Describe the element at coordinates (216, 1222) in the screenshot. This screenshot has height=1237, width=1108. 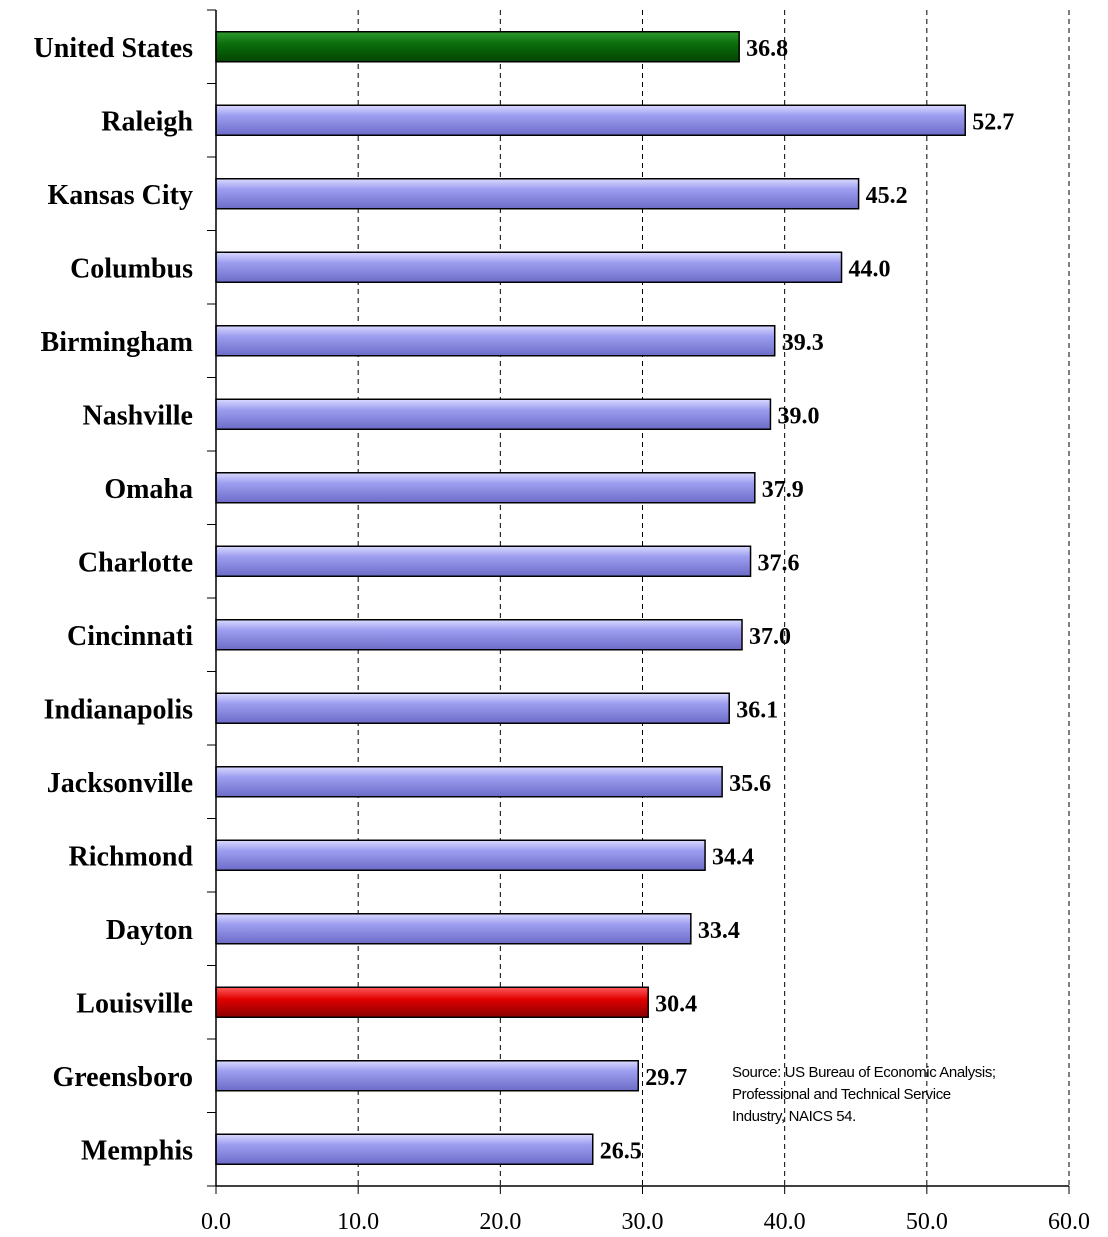
I see `x-tick-label: 0.0` at that location.